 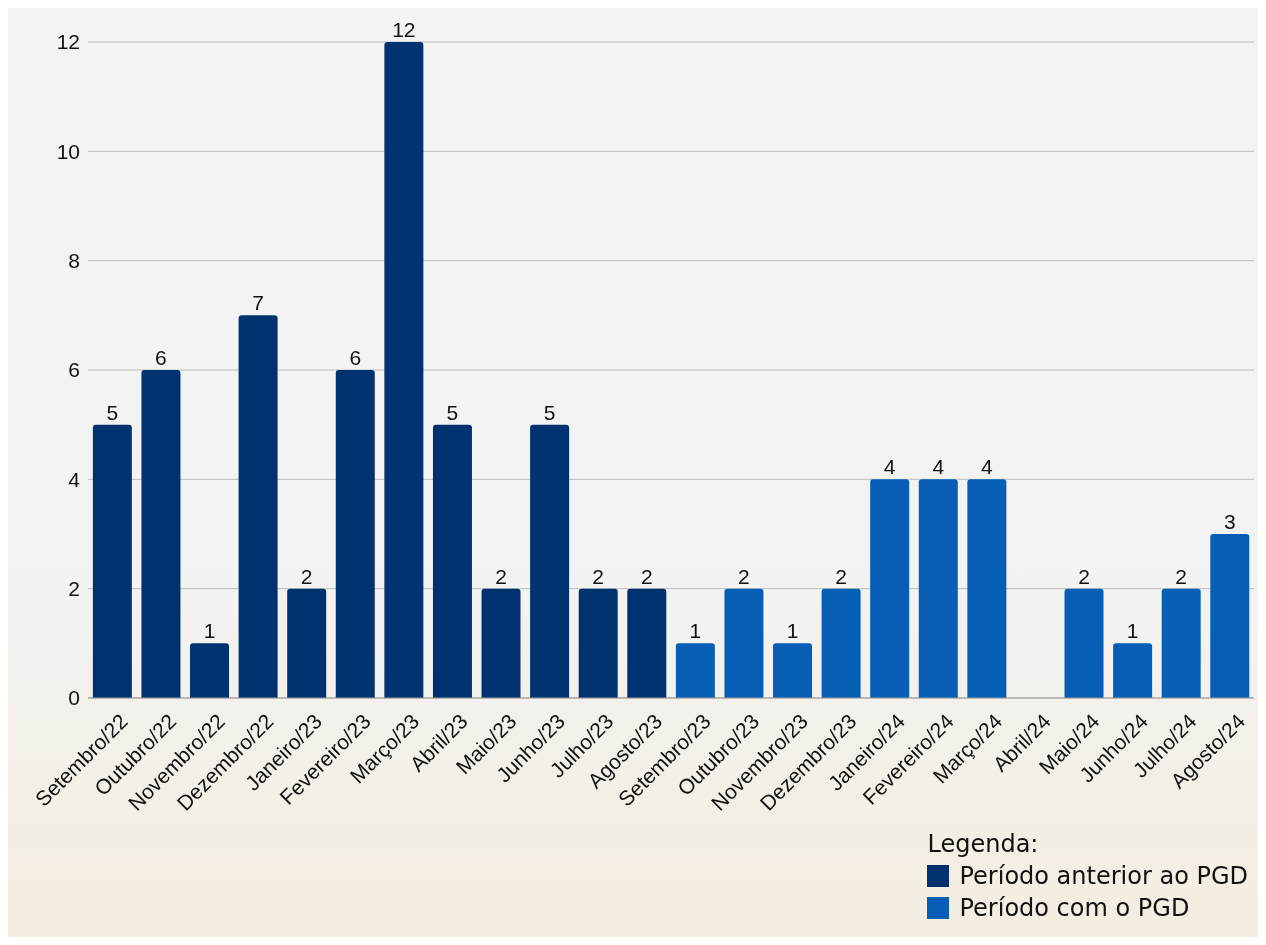 What do you see at coordinates (74, 589) in the screenshot?
I see `y-tick-label: 2` at bounding box center [74, 589].